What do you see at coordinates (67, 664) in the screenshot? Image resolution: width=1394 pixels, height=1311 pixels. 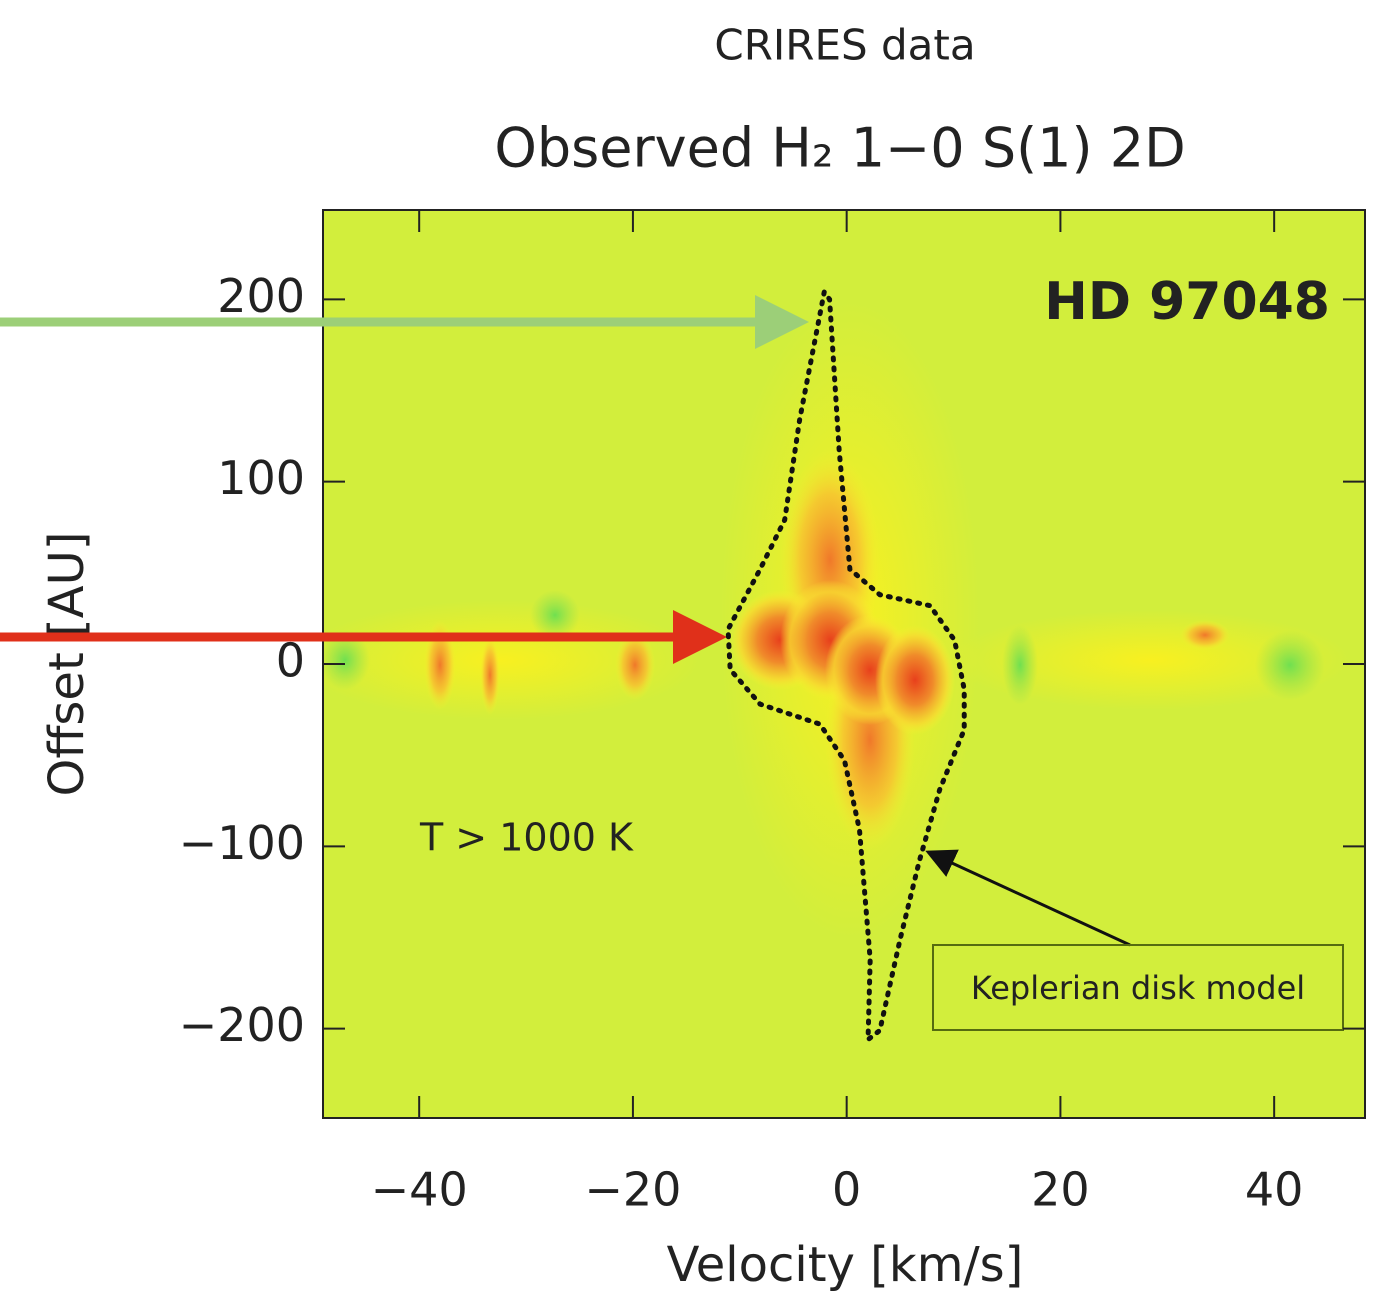 I see `y-axis-label: Offset [AU]` at bounding box center [67, 664].